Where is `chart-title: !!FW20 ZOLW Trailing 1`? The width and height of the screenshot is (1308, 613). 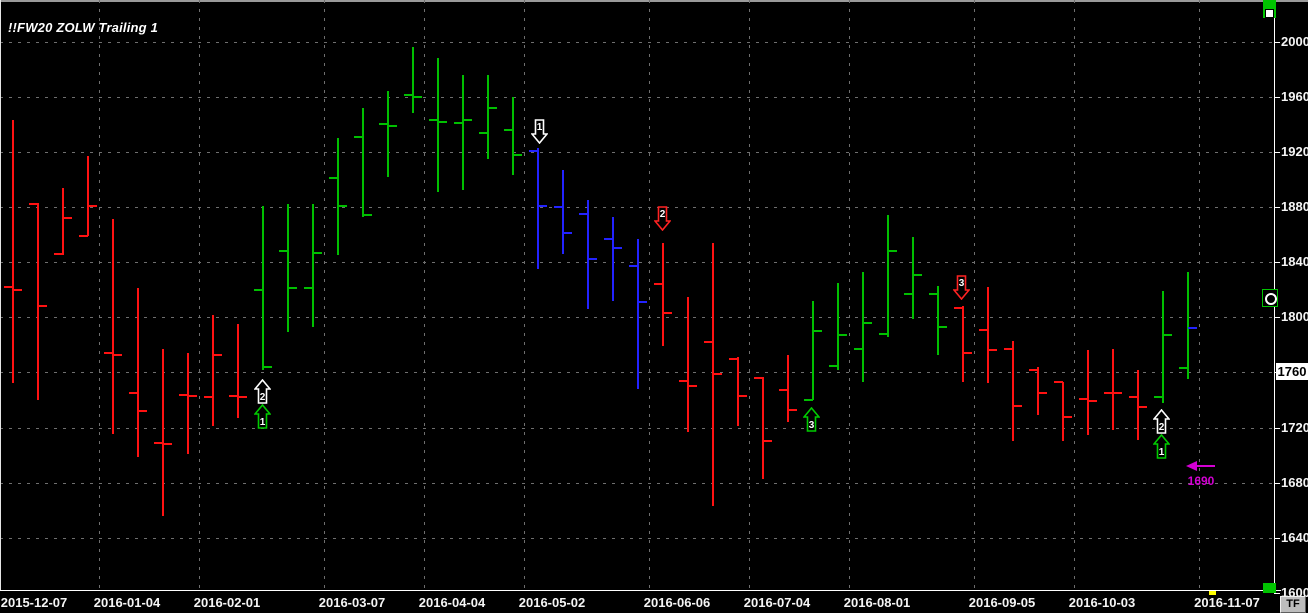
chart-title: !!FW20 ZOLW Trailing 1 is located at coordinates (83, 27).